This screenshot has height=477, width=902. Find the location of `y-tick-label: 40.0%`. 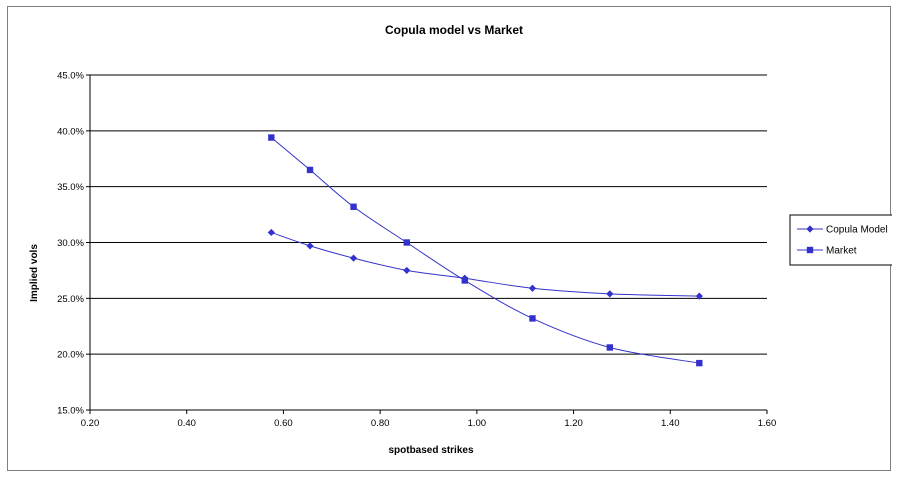

y-tick-label: 40.0% is located at coordinates (70, 131).